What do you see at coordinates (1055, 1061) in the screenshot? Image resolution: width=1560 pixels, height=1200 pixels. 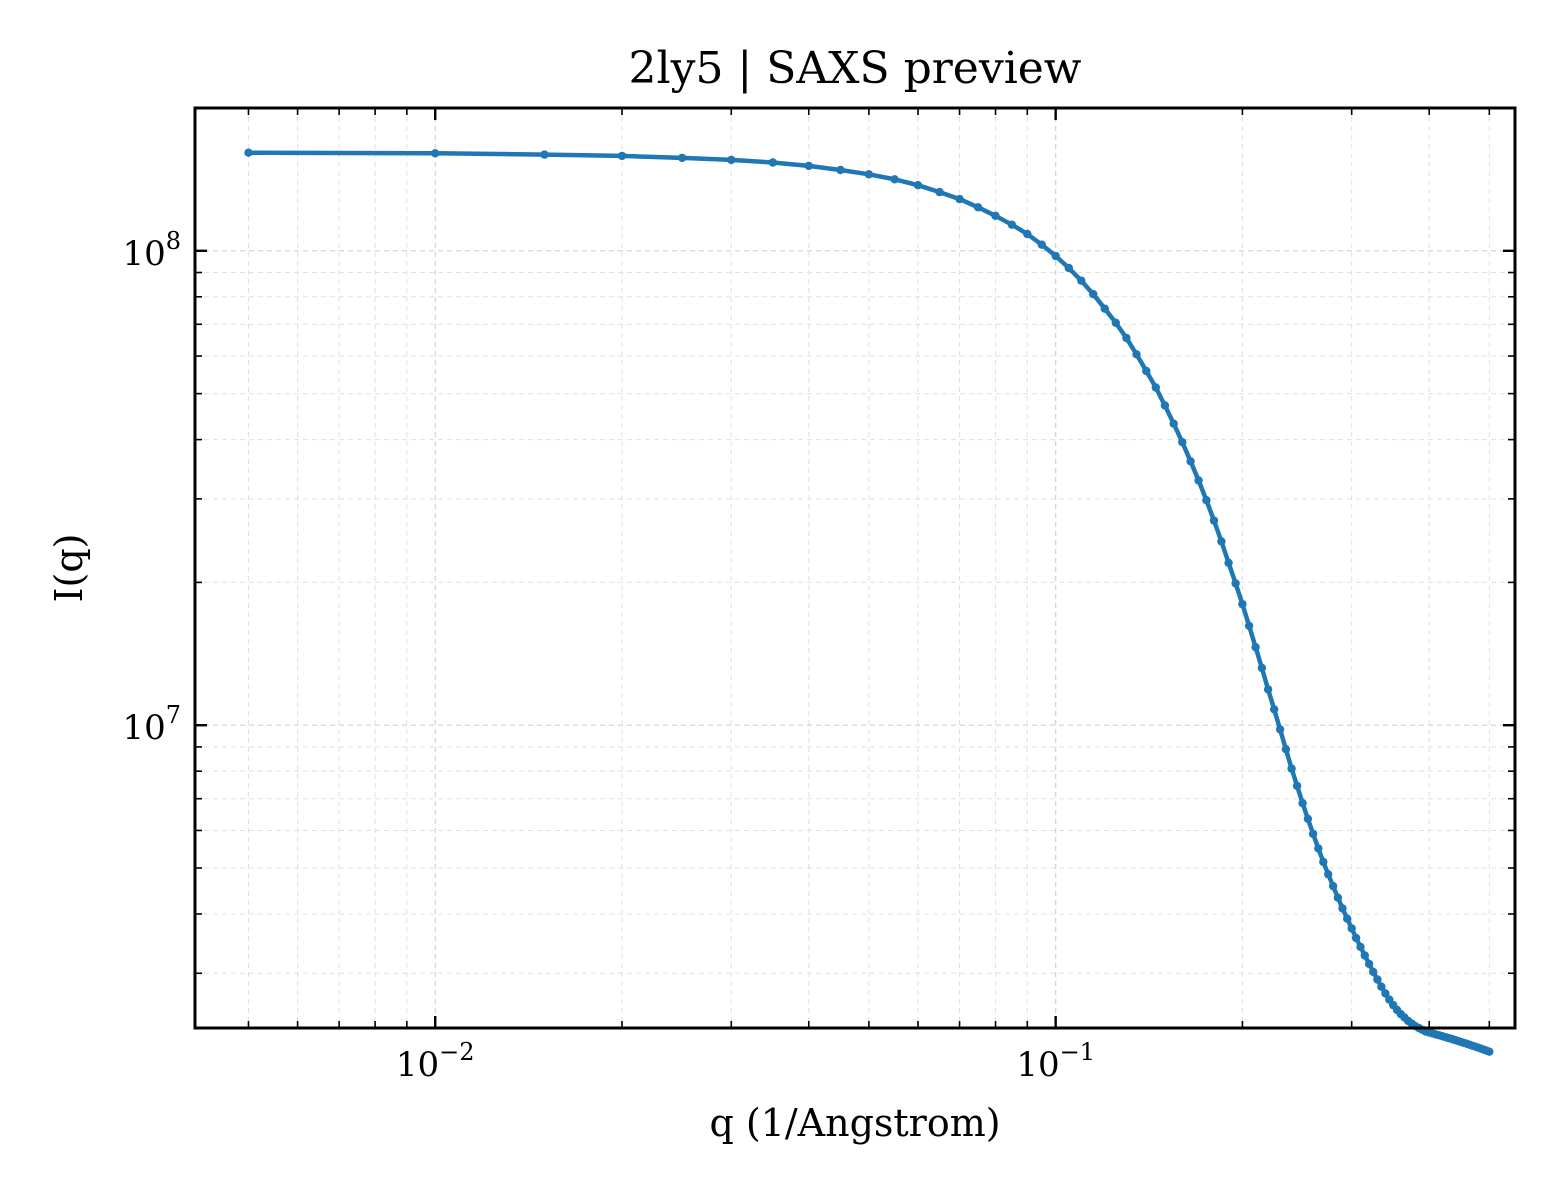 I see `x-tick-label: 10⁻¹` at bounding box center [1055, 1061].